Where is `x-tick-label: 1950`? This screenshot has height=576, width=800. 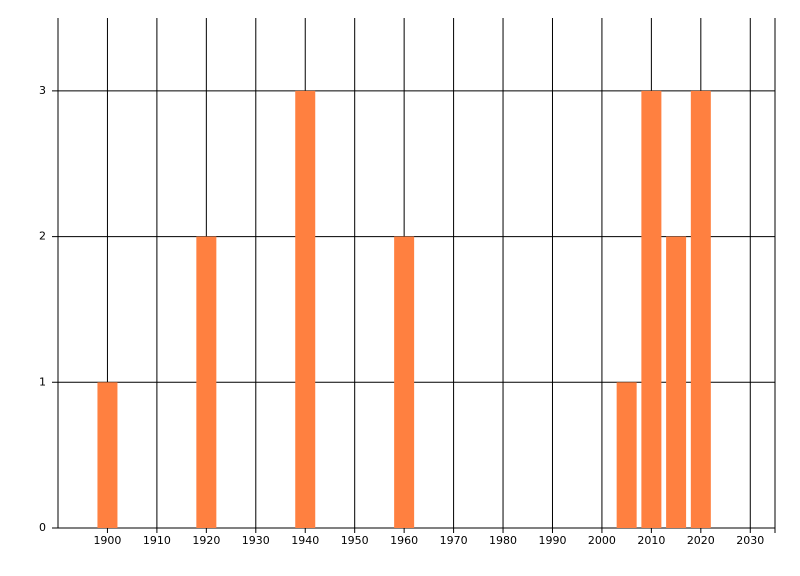 x-tick-label: 1950 is located at coordinates (355, 540).